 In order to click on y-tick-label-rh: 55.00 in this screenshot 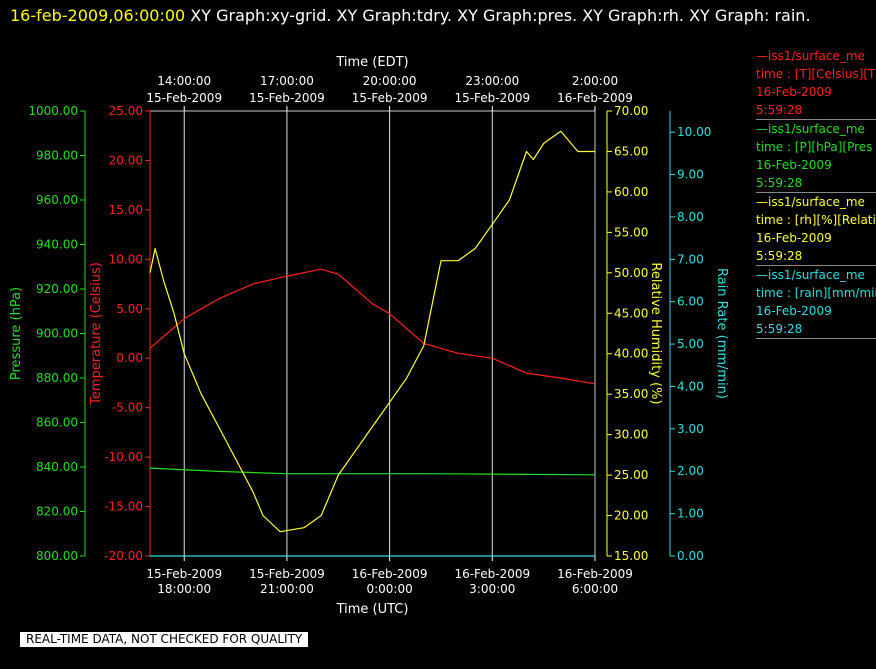, I will do `click(631, 232)`.